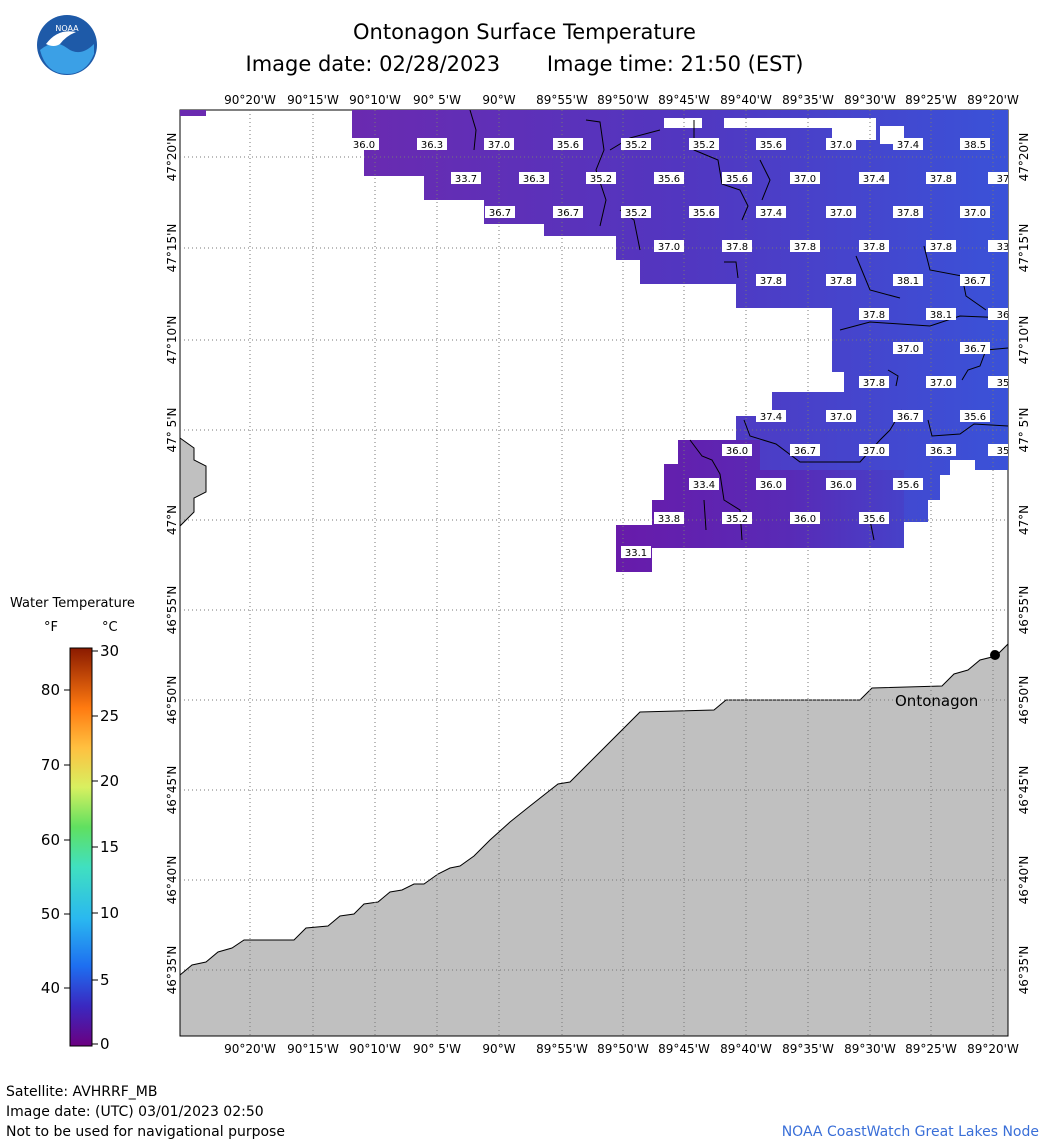  I want to click on legend-f-tick: 40, so click(50, 988).